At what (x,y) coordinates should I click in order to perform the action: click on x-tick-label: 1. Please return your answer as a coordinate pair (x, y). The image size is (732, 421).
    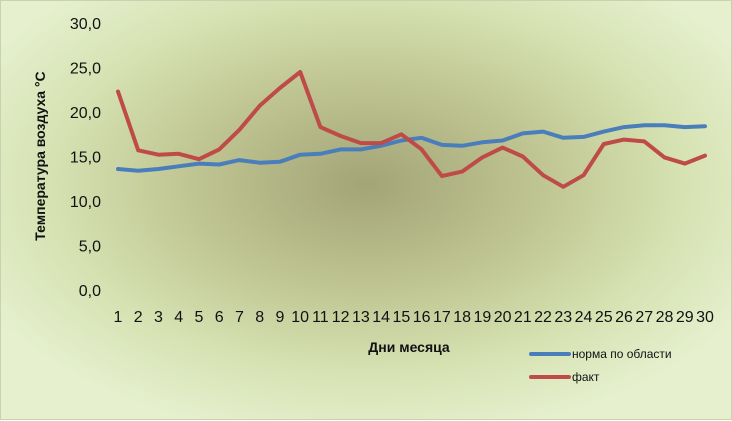
    Looking at the image, I should click on (118, 317).